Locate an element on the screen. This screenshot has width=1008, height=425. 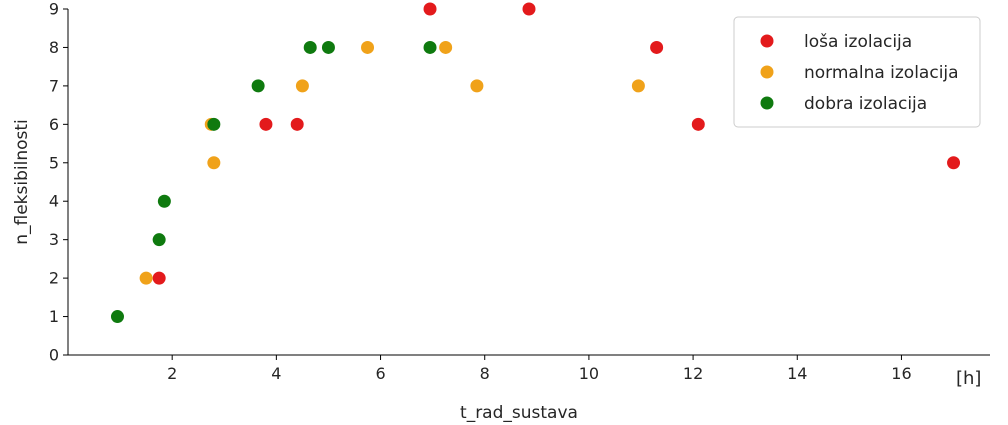
y-tick-label: 0 is located at coordinates (54, 355).